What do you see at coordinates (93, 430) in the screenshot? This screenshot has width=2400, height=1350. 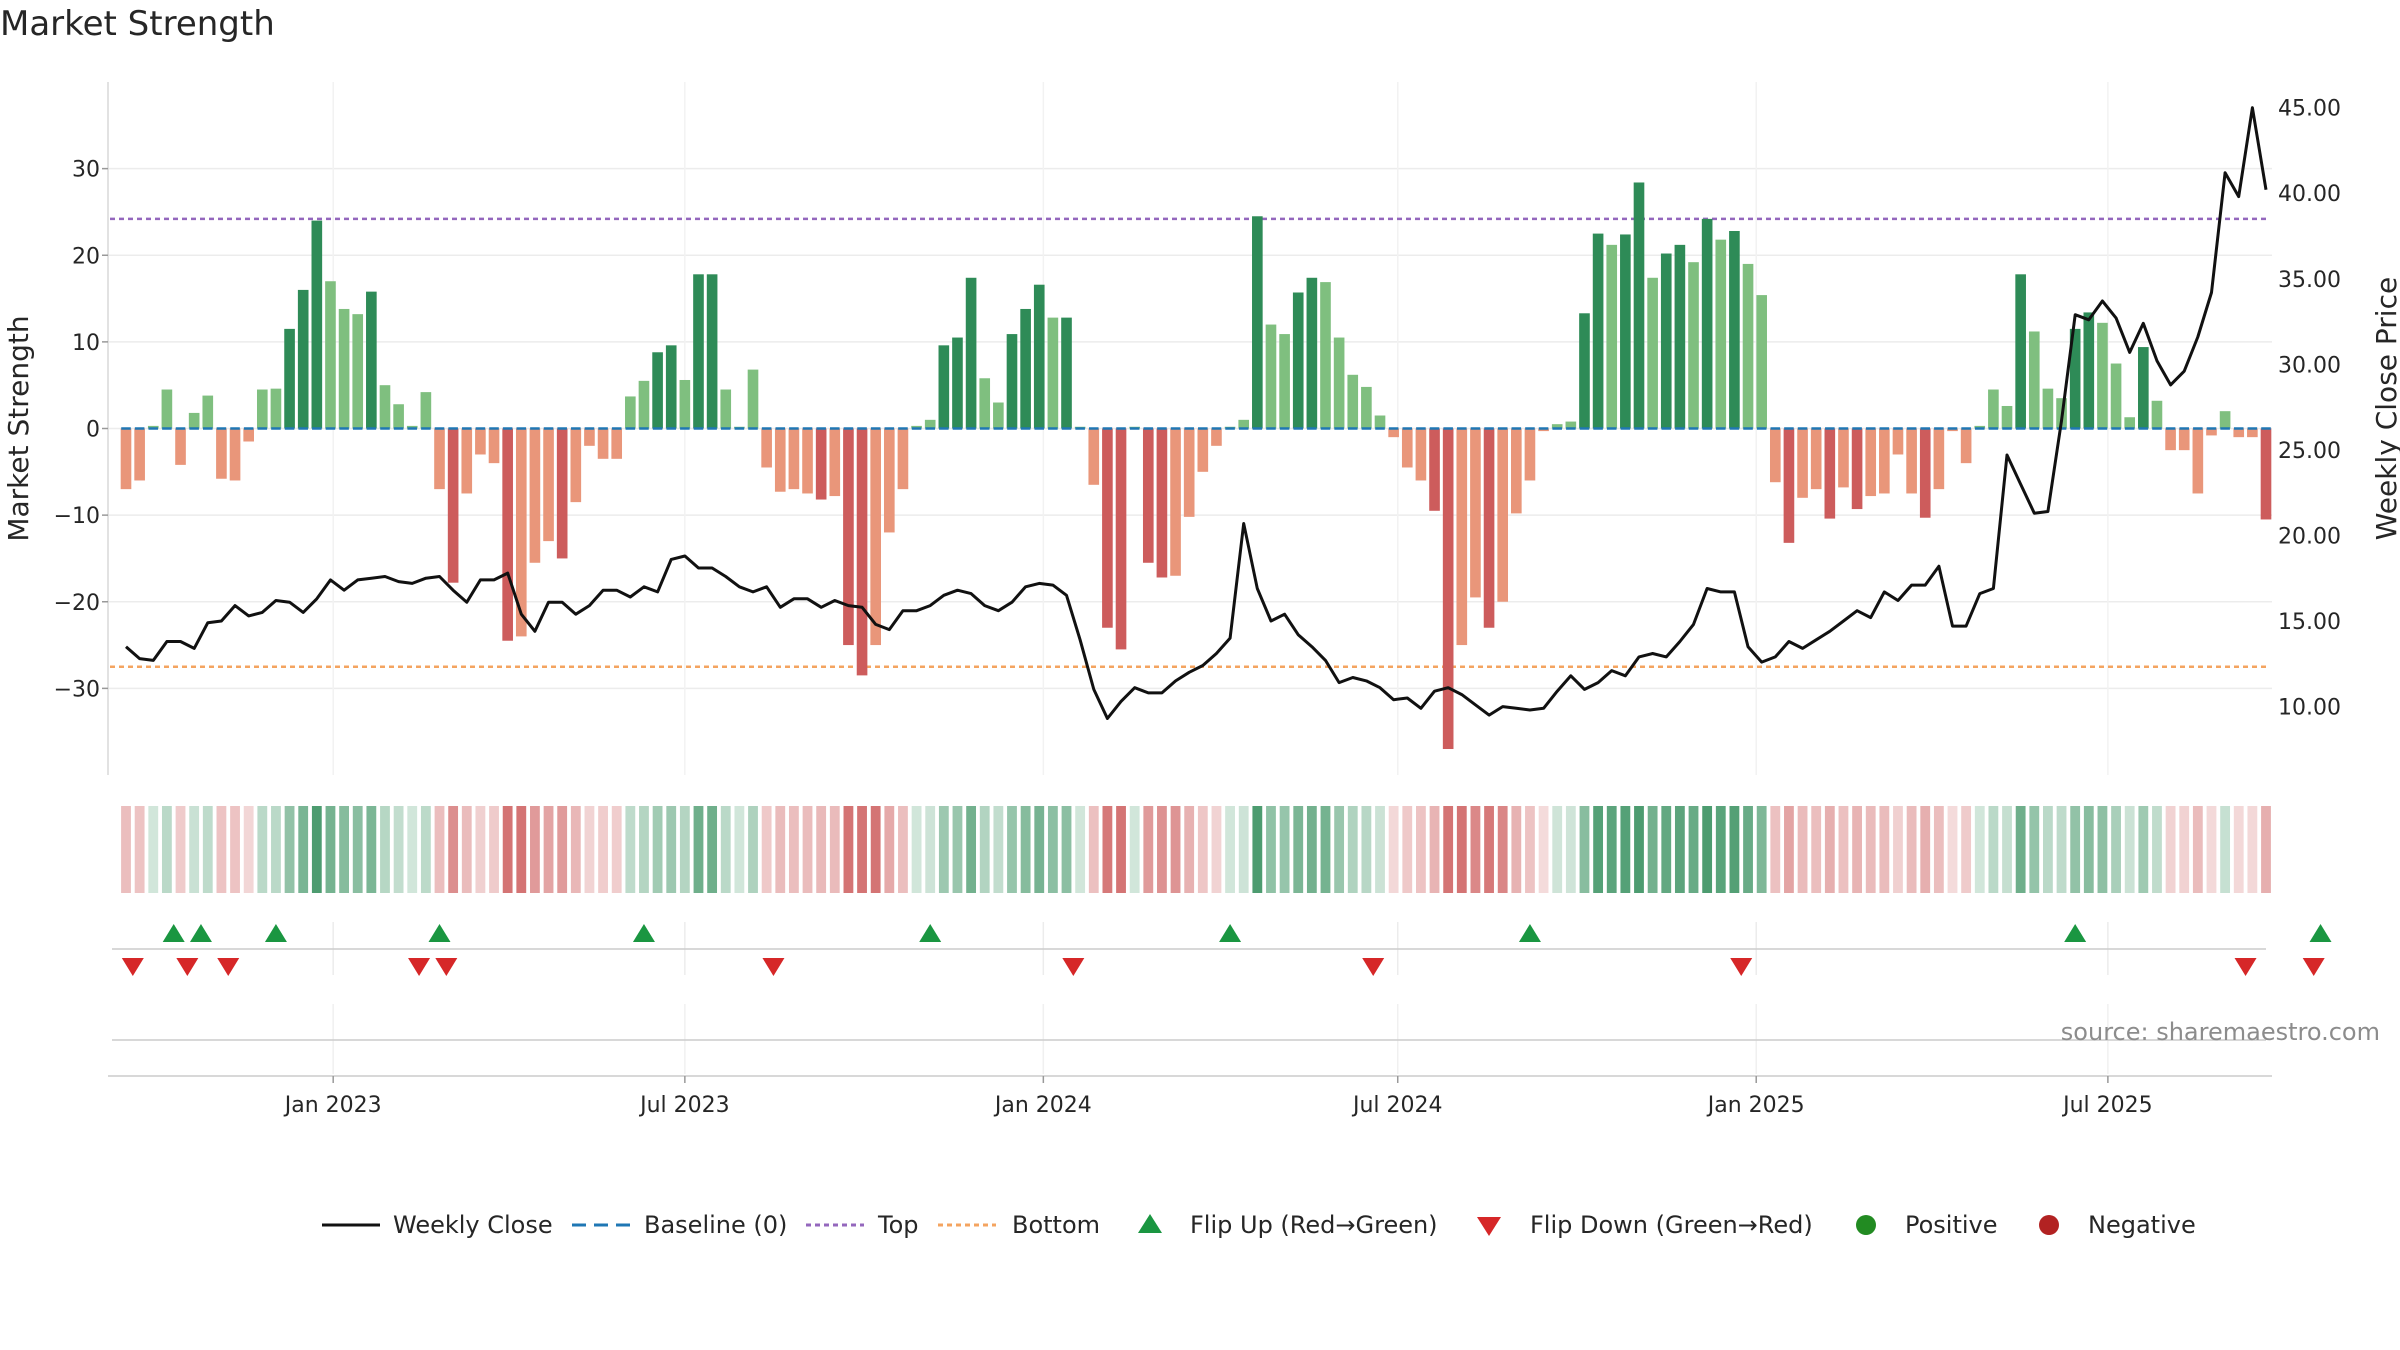 I see `y-tick-label: 0` at bounding box center [93, 430].